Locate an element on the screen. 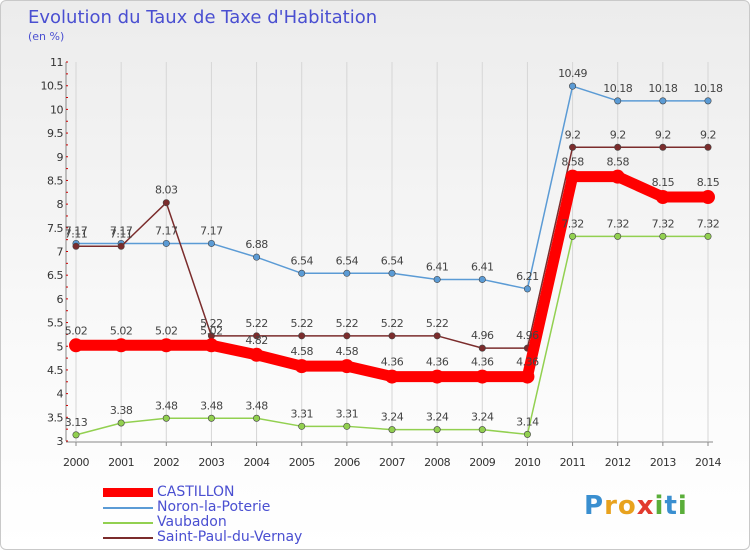 Image resolution: width=750 pixels, height=550 pixels. y-tick-label: 10.5 is located at coordinates (52, 86).